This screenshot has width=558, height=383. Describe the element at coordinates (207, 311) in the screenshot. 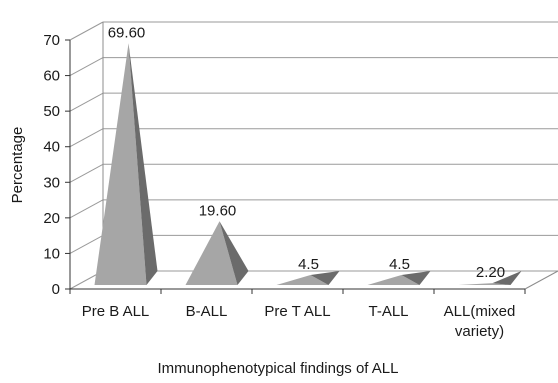

I see `x-tick-label: B-ALL` at that location.